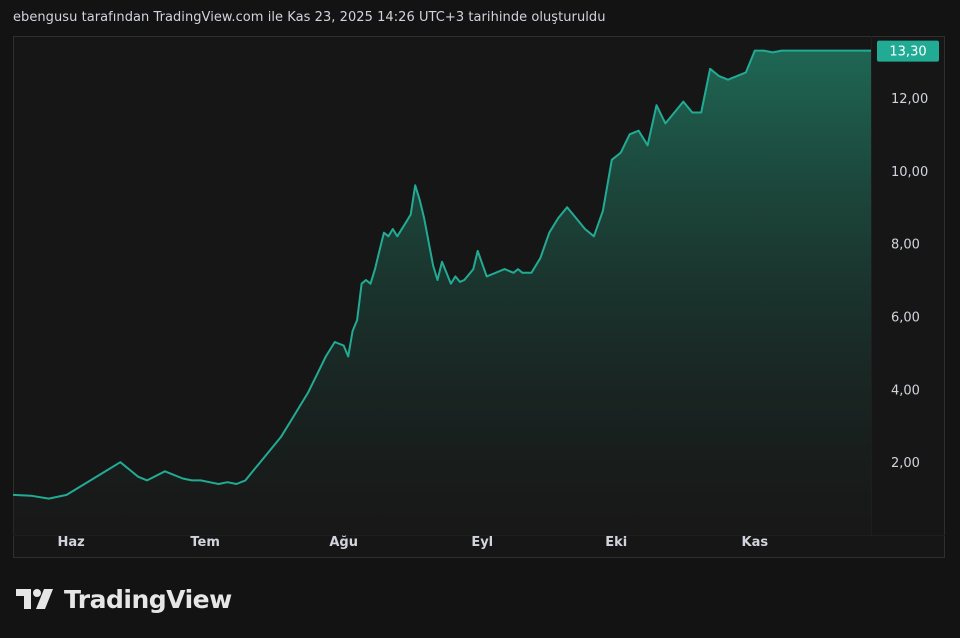 The image size is (960, 638). What do you see at coordinates (148, 599) in the screenshot?
I see `brand-name: TradingView` at bounding box center [148, 599].